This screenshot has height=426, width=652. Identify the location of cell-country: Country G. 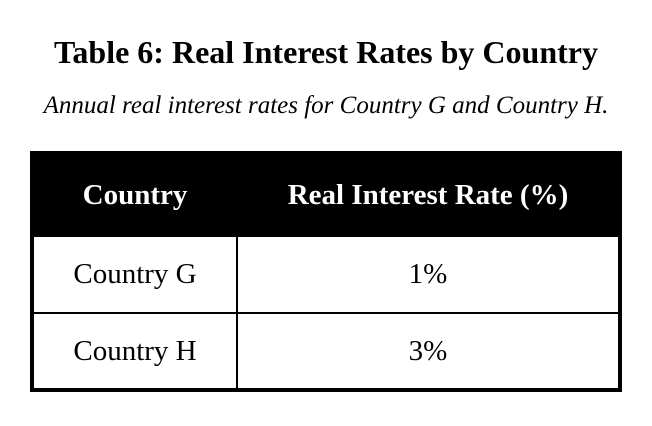
(134, 274).